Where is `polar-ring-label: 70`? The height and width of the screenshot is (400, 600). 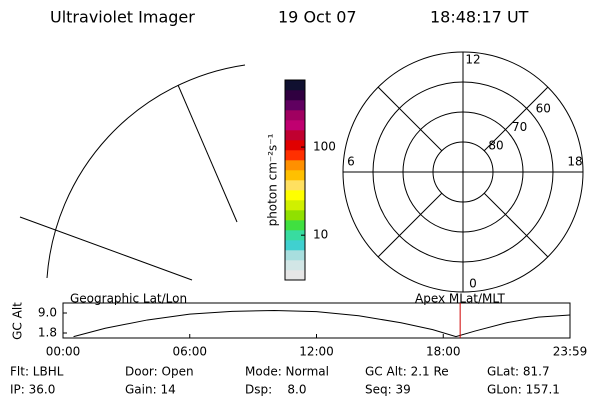
polar-ring-label: 70 is located at coordinates (519, 127).